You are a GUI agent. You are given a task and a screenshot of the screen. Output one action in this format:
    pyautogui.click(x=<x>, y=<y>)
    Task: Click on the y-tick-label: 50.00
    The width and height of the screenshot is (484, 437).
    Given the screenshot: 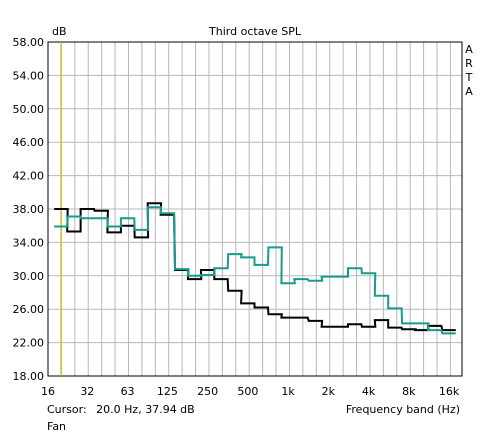 What is the action you would take?
    pyautogui.click(x=29, y=109)
    